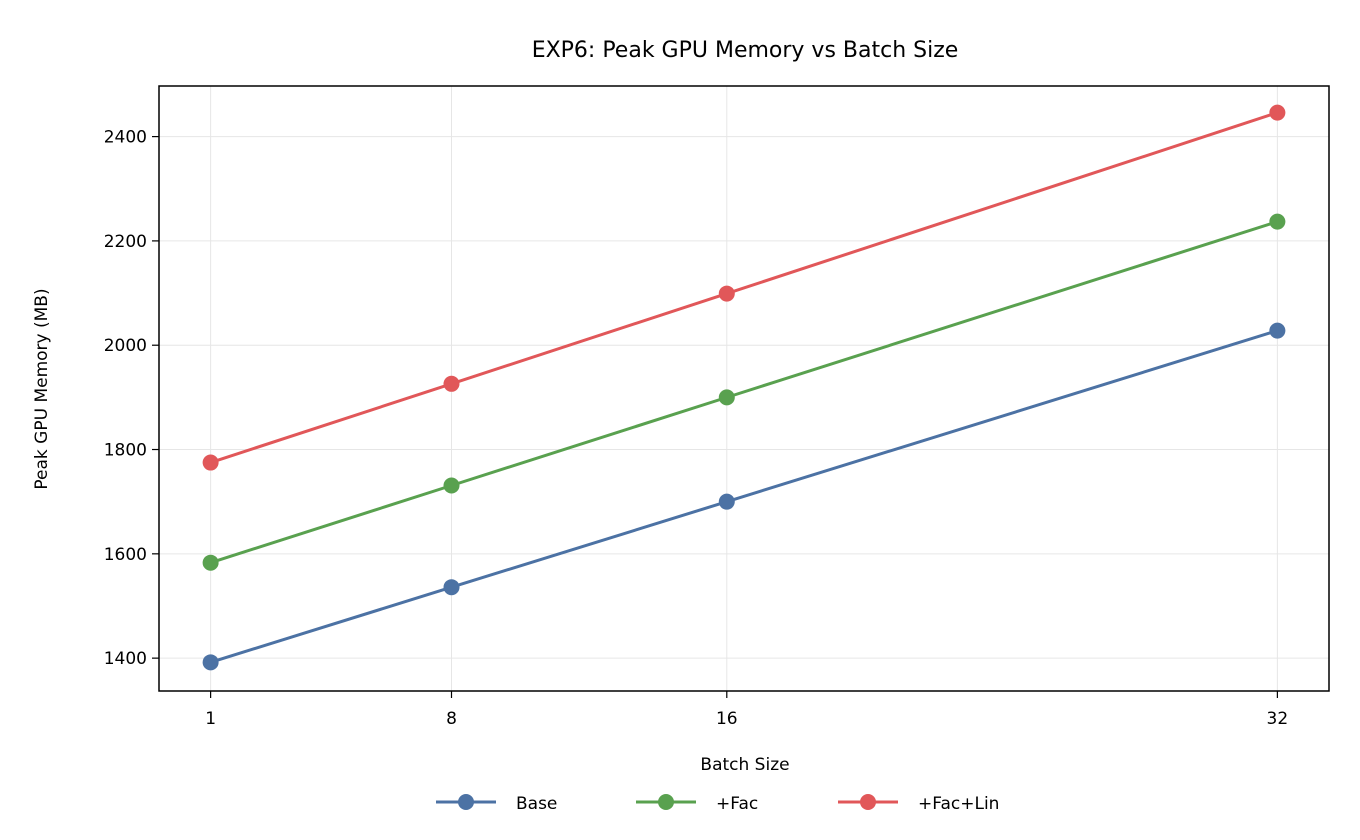  I want to click on legend-label: +Fac+Lin, so click(958, 804).